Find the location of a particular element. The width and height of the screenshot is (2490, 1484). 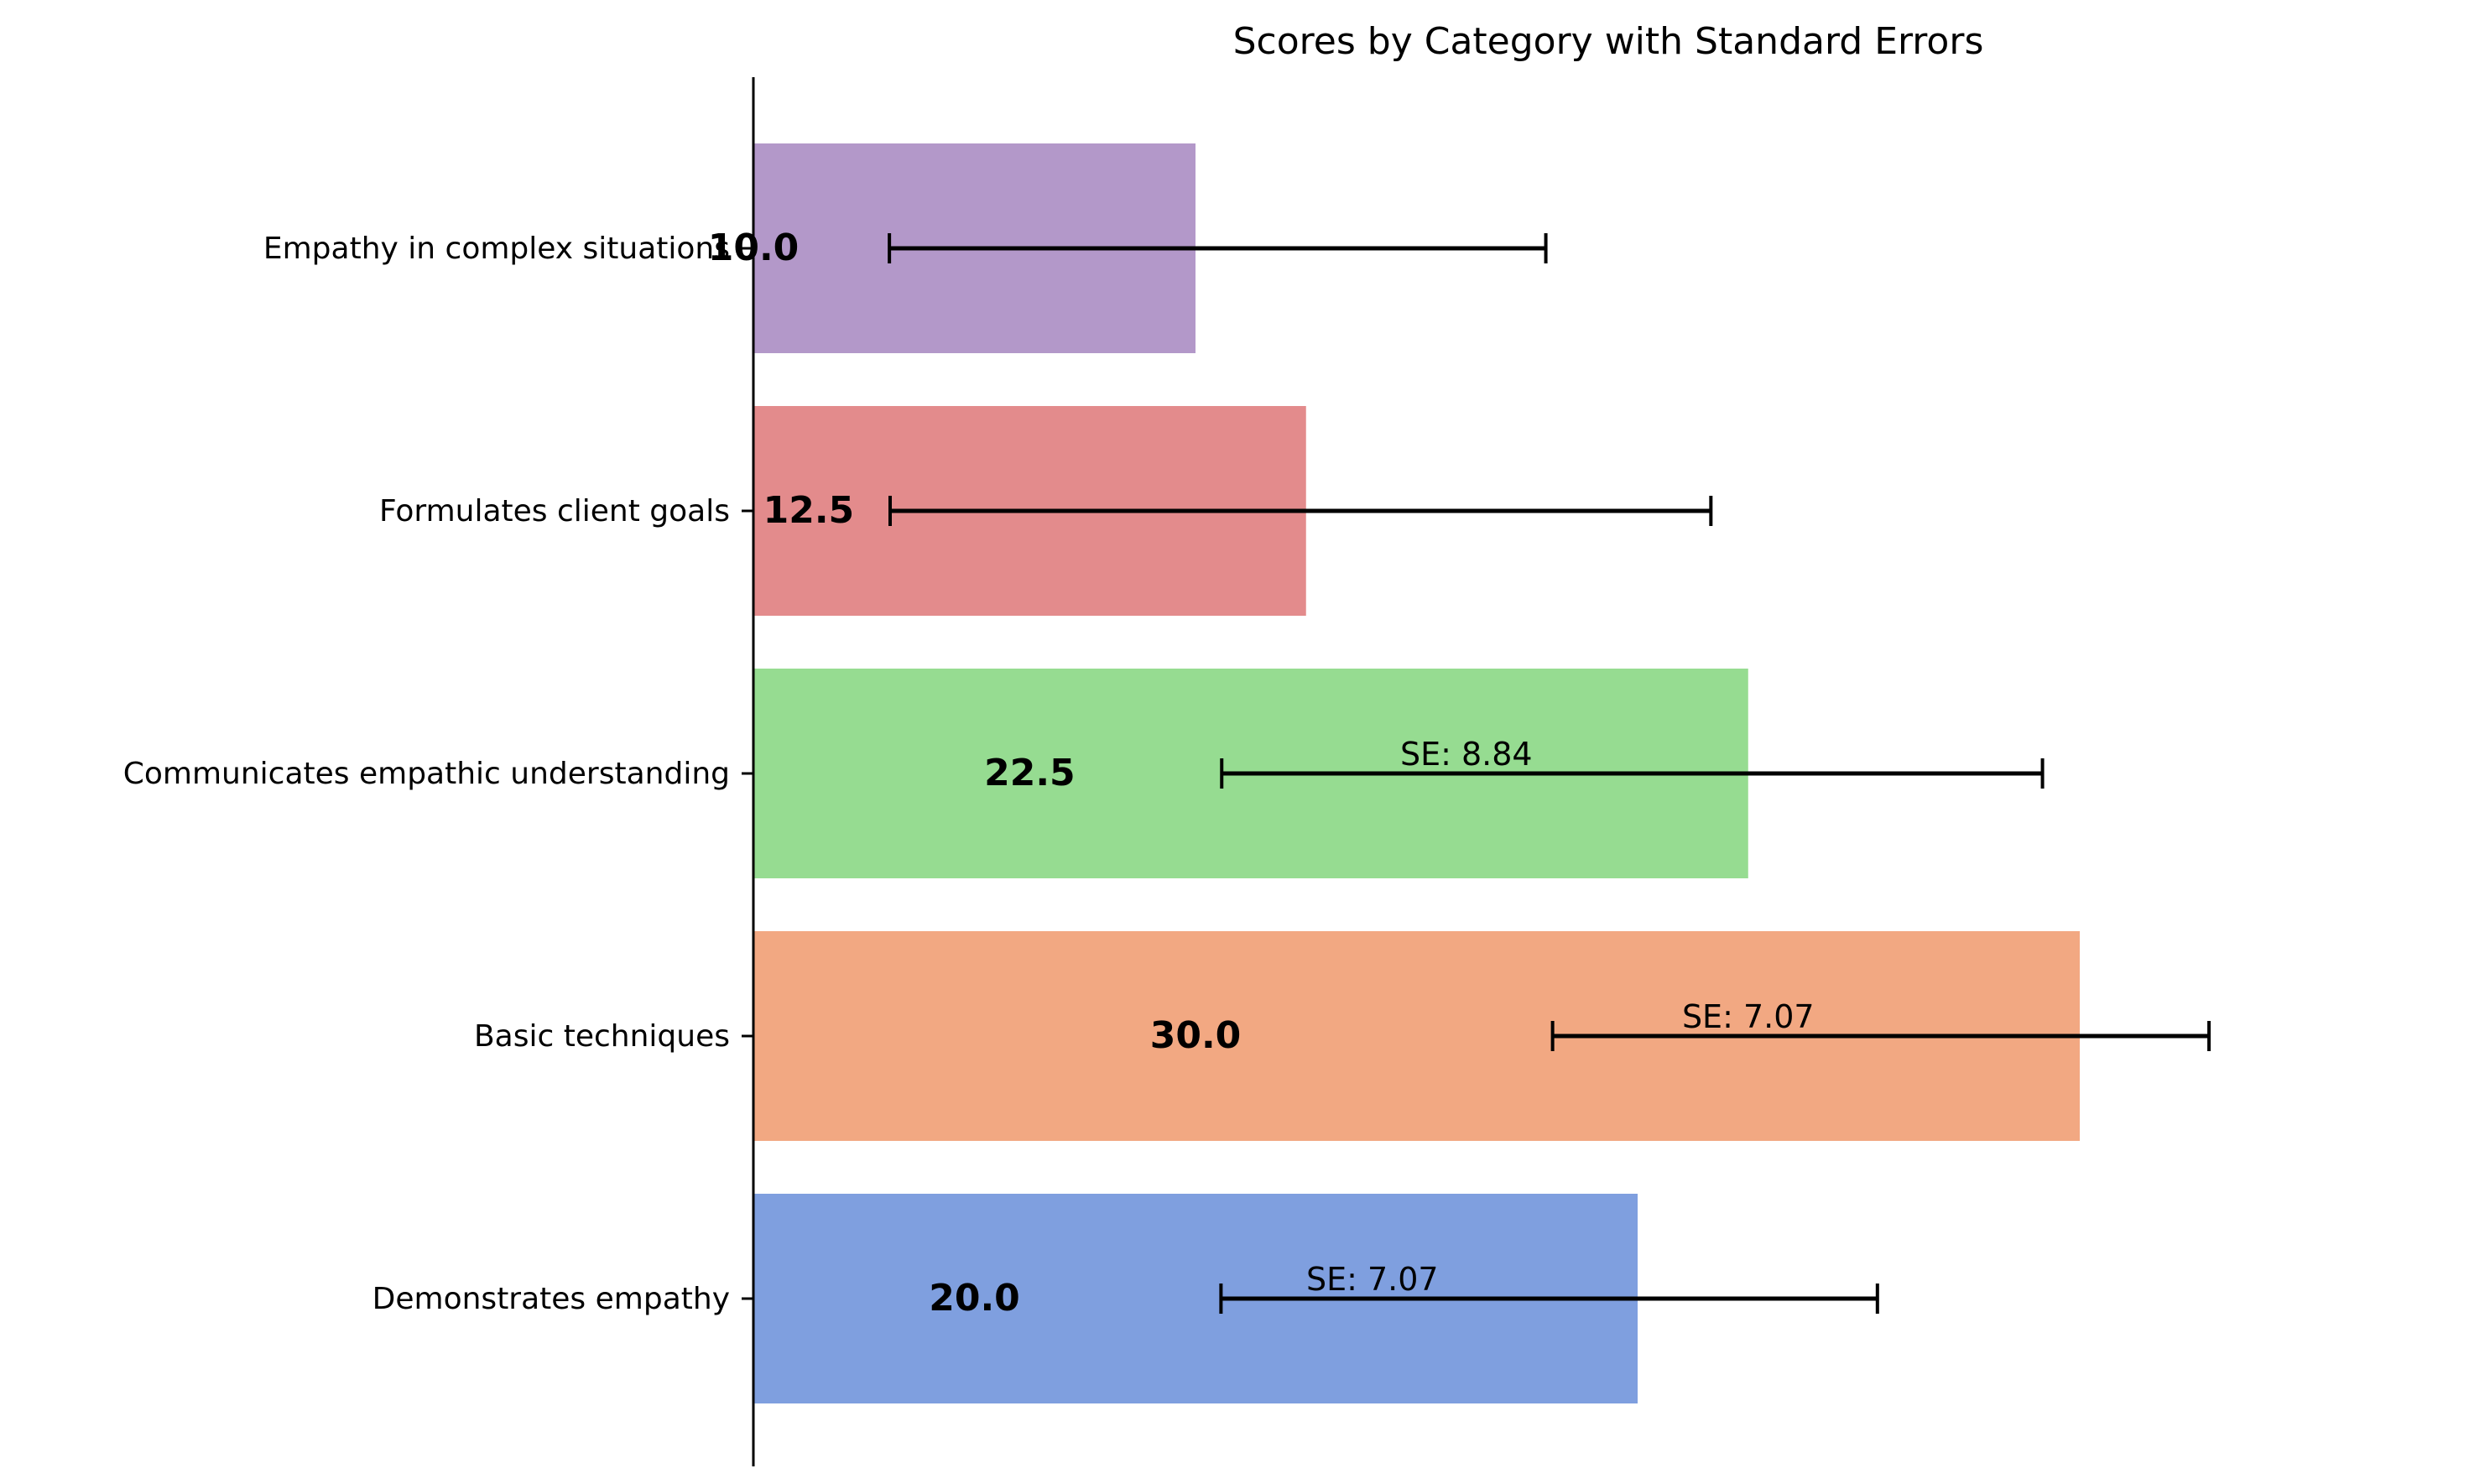

y-tick-label-empathy-in-complex-situations: Empathy in complex situations is located at coordinates (497, 249).